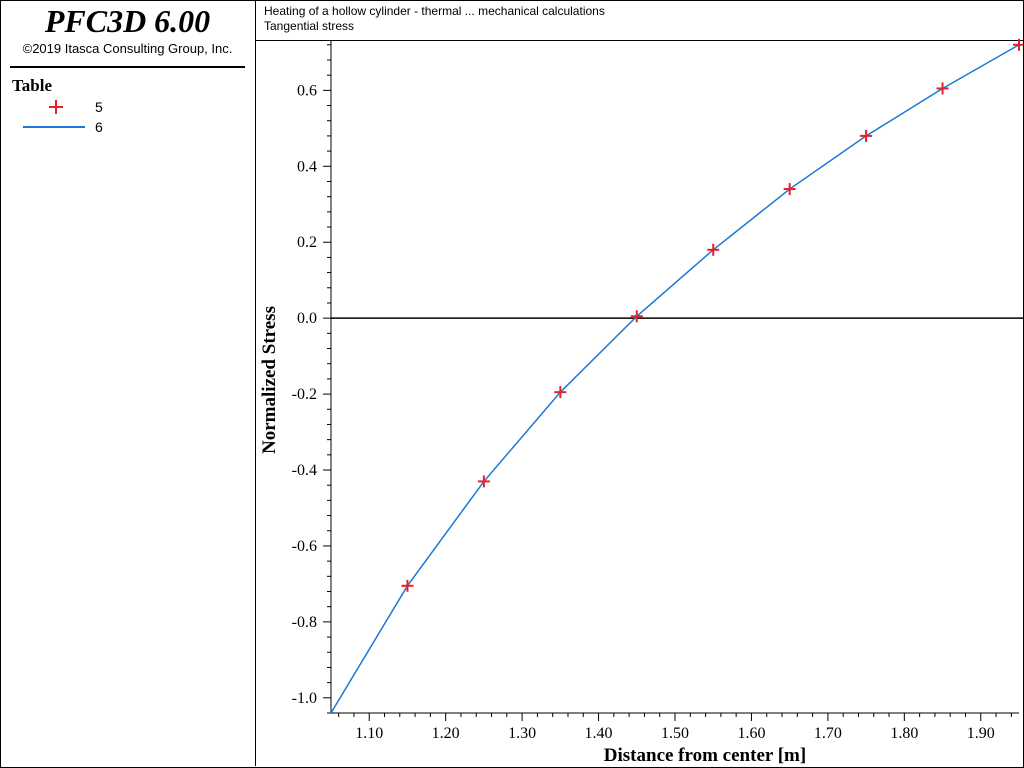 The width and height of the screenshot is (1024, 768). Describe the element at coordinates (304, 394) in the screenshot. I see `y-tick-label: -0.2` at that location.